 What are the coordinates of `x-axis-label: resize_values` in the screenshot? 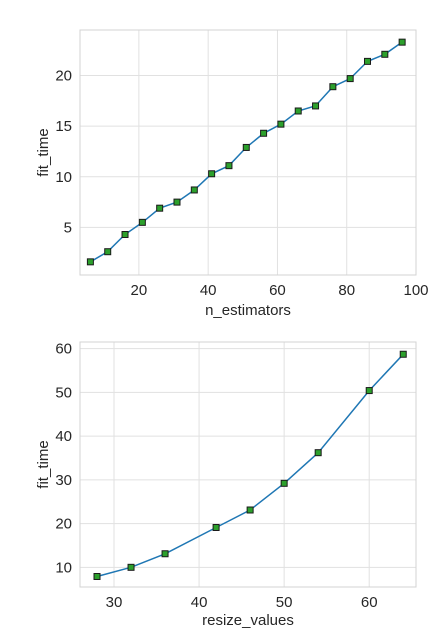 It's located at (248, 620).